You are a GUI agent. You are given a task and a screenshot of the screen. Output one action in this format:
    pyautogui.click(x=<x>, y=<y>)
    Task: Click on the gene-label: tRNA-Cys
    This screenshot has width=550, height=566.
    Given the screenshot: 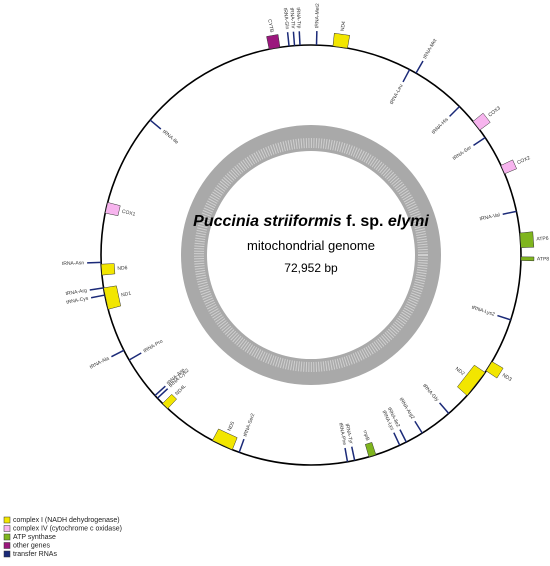 What is the action you would take?
    pyautogui.click(x=77, y=301)
    